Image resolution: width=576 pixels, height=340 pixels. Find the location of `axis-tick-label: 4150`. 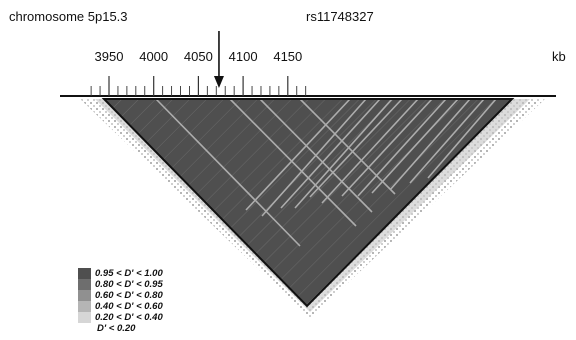

axis-tick-label: 4150 is located at coordinates (288, 56).